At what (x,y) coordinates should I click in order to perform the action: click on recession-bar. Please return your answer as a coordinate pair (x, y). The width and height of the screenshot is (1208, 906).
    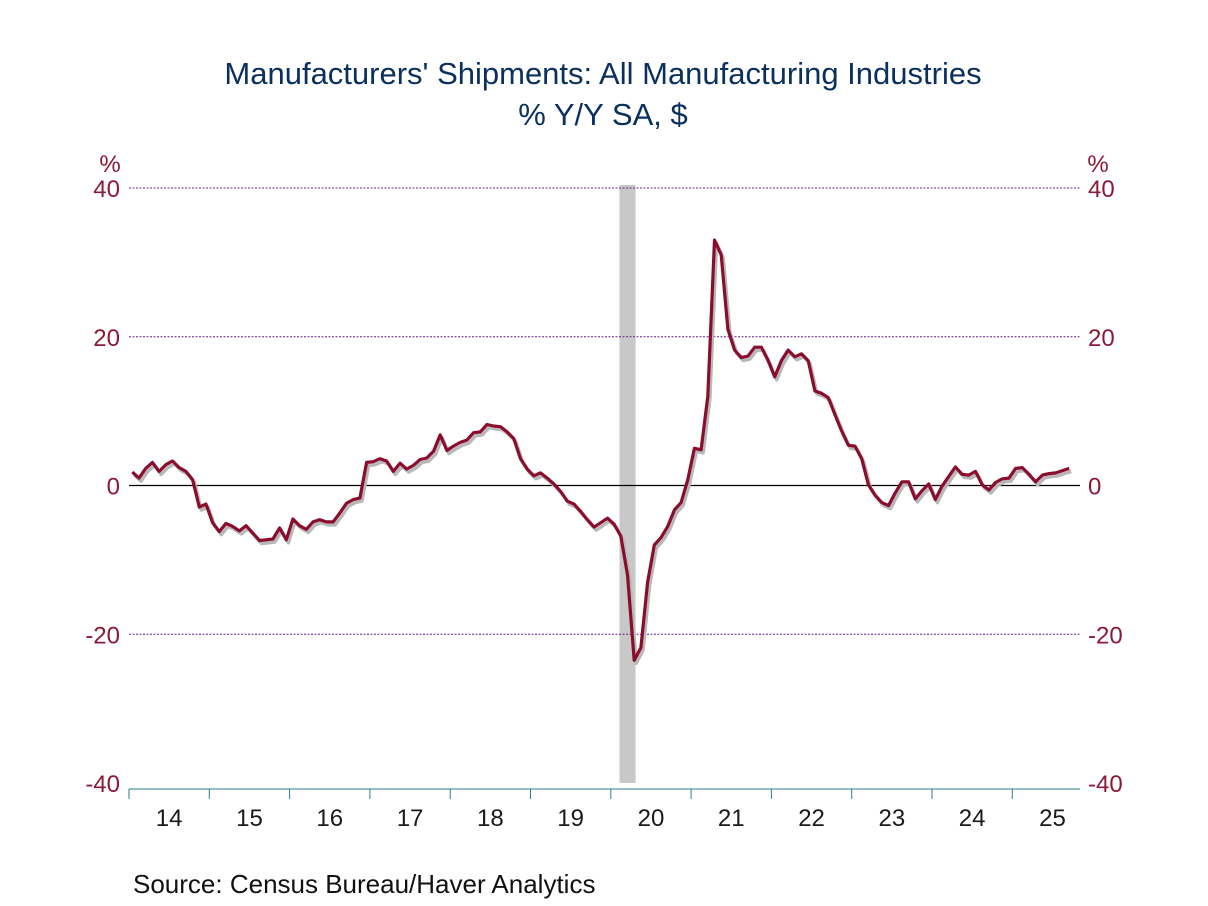
    Looking at the image, I should click on (627, 484).